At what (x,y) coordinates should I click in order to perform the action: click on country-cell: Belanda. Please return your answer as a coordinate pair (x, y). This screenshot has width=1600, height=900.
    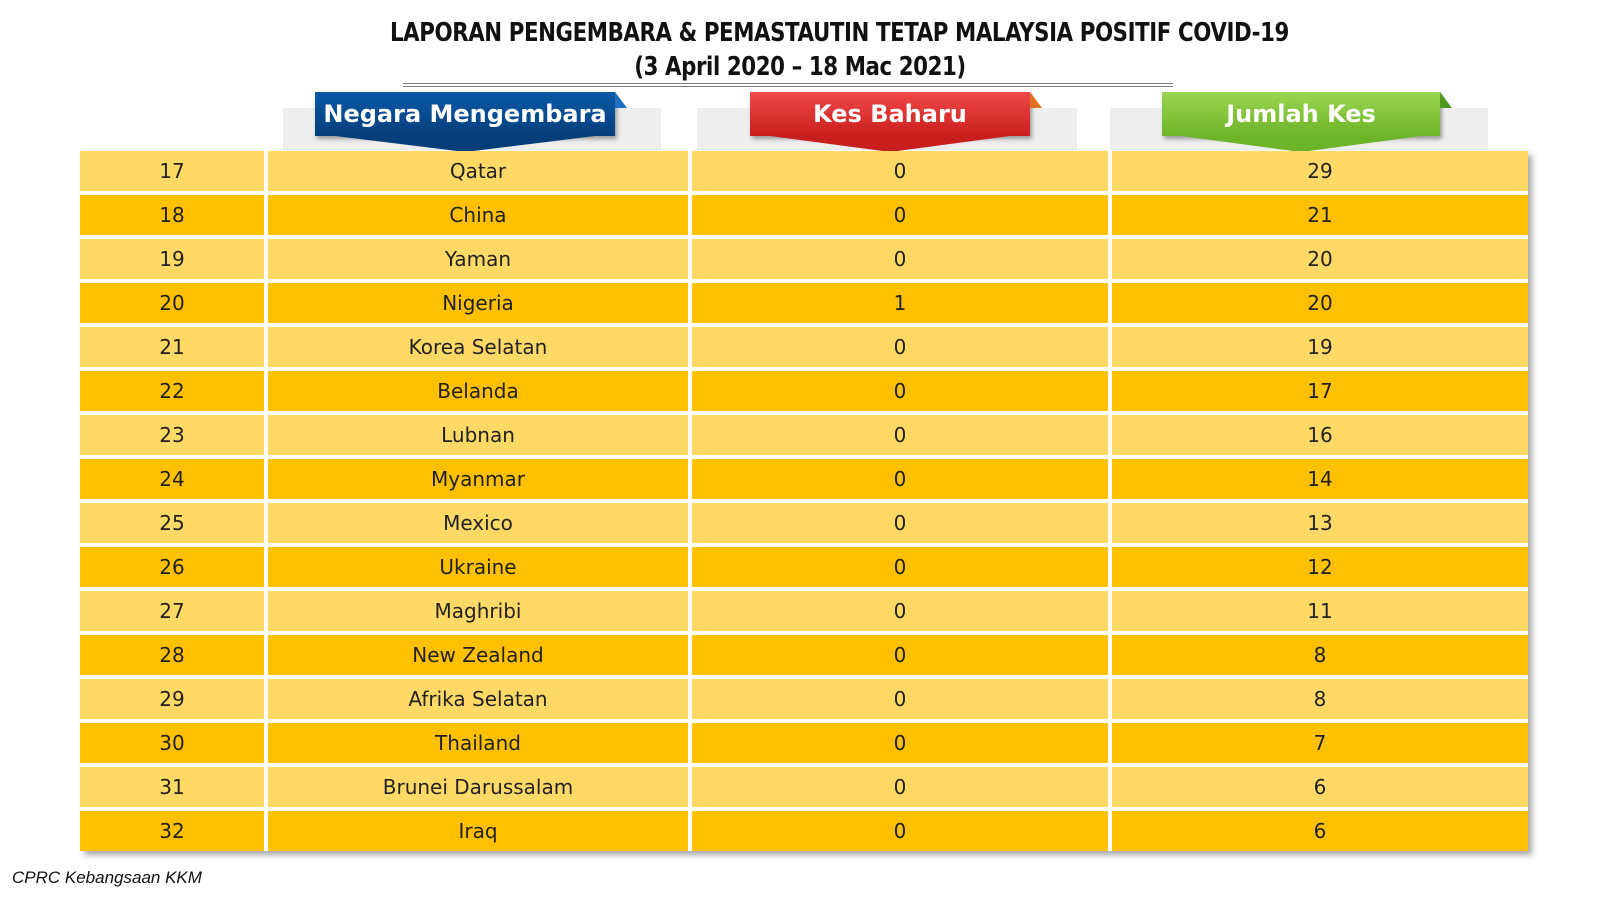
    Looking at the image, I should click on (480, 391).